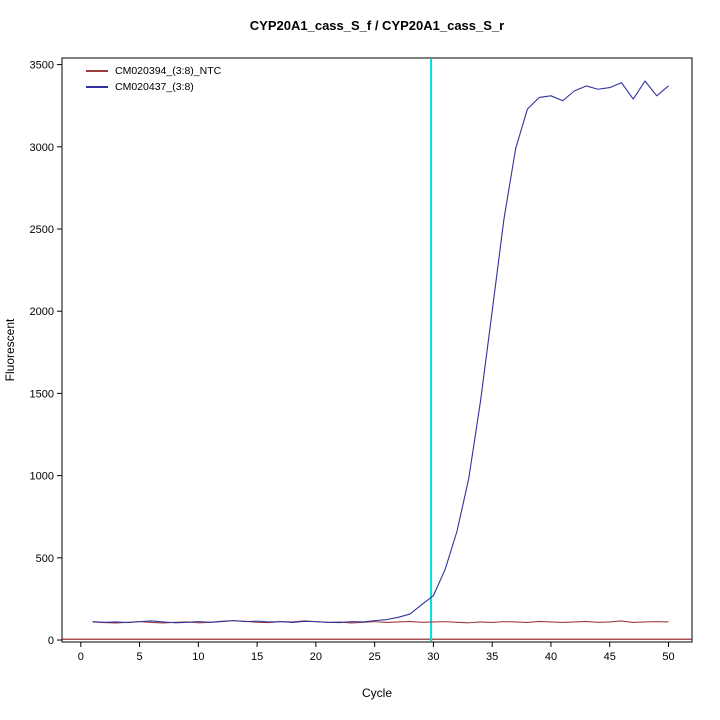 The width and height of the screenshot is (720, 720). Describe the element at coordinates (81, 657) in the screenshot. I see `x-tick-label: 0` at that location.